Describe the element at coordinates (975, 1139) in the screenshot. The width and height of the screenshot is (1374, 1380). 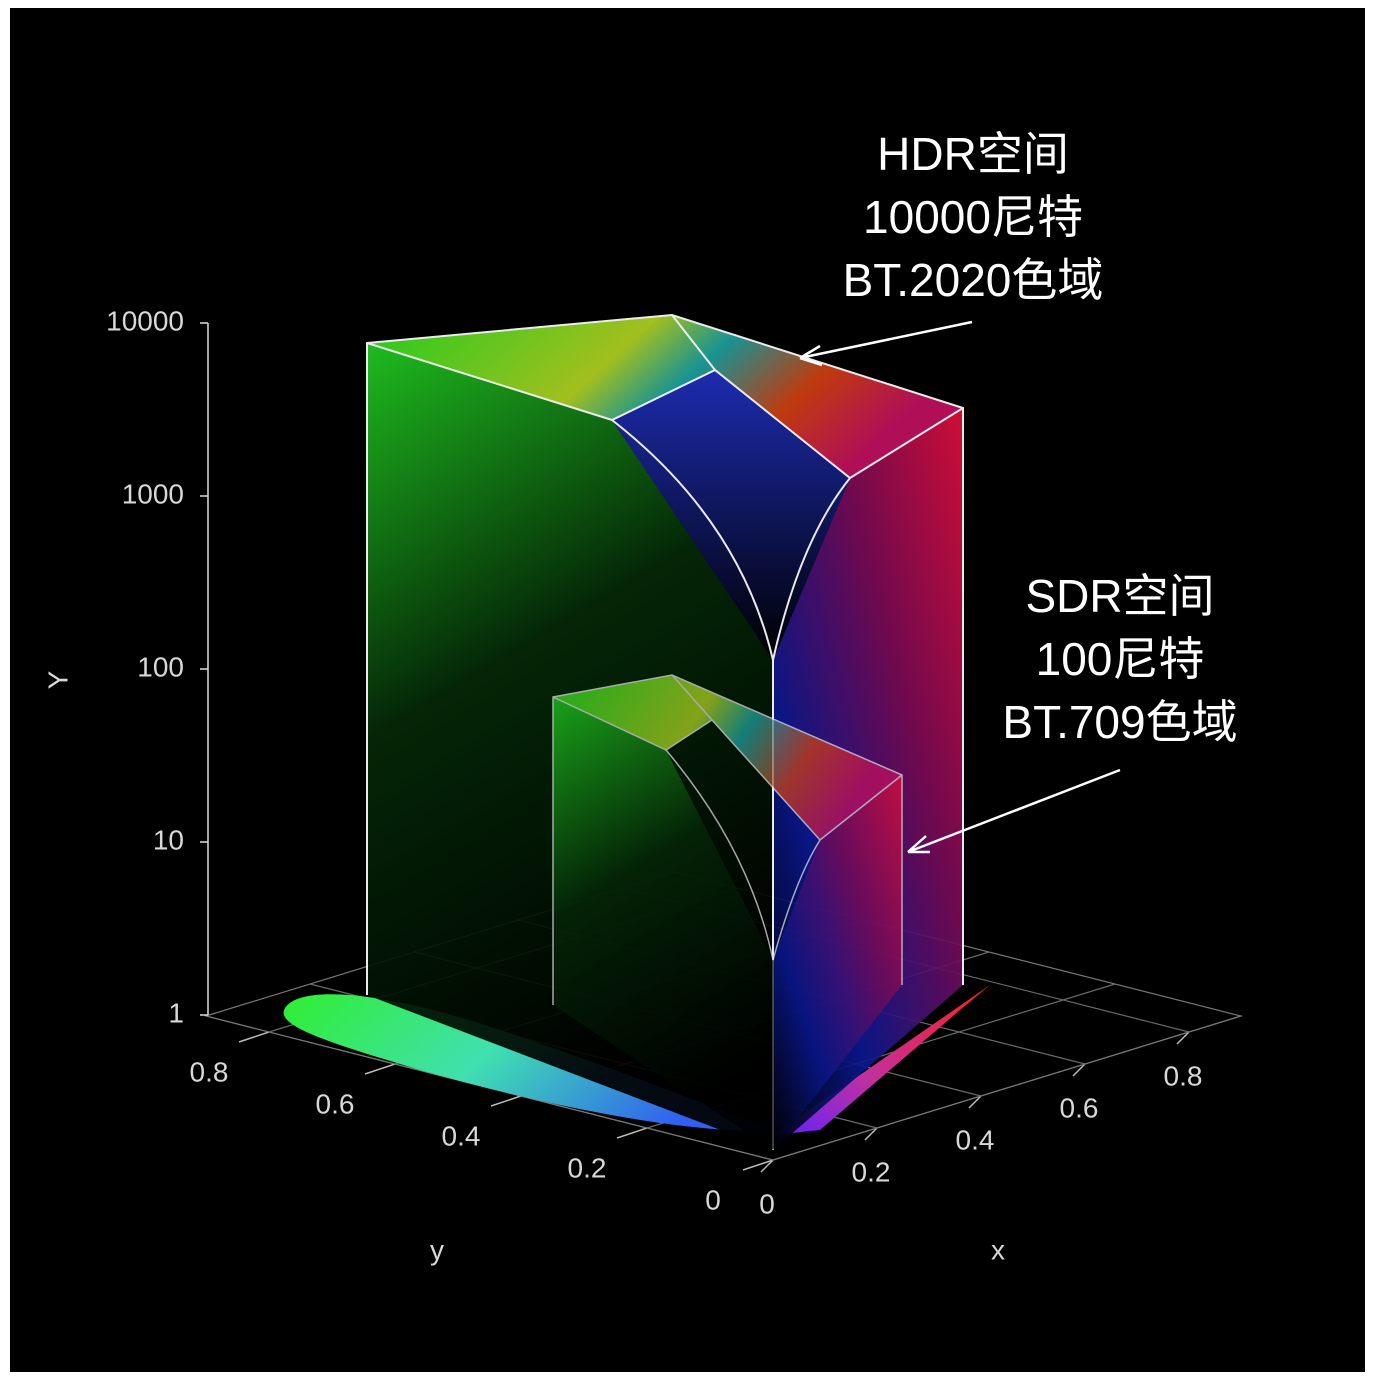
I see `x-tick-label: 0.4` at that location.